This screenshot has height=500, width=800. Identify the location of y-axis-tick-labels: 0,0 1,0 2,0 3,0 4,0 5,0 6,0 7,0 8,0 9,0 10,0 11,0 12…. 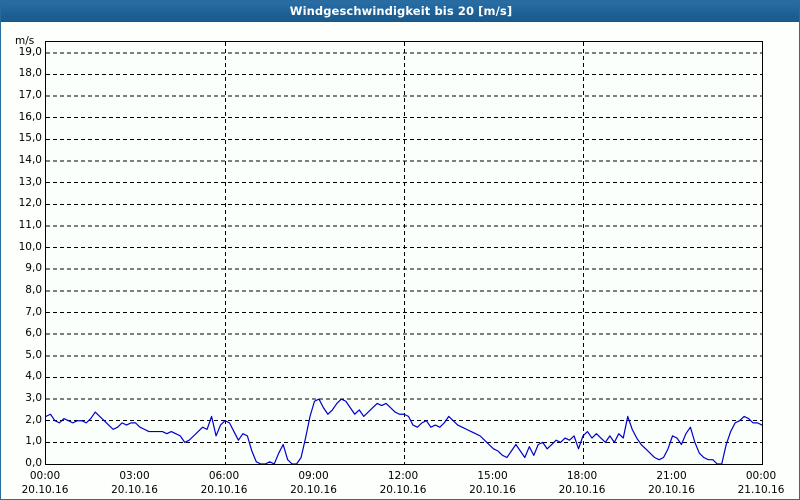
(21, 250).